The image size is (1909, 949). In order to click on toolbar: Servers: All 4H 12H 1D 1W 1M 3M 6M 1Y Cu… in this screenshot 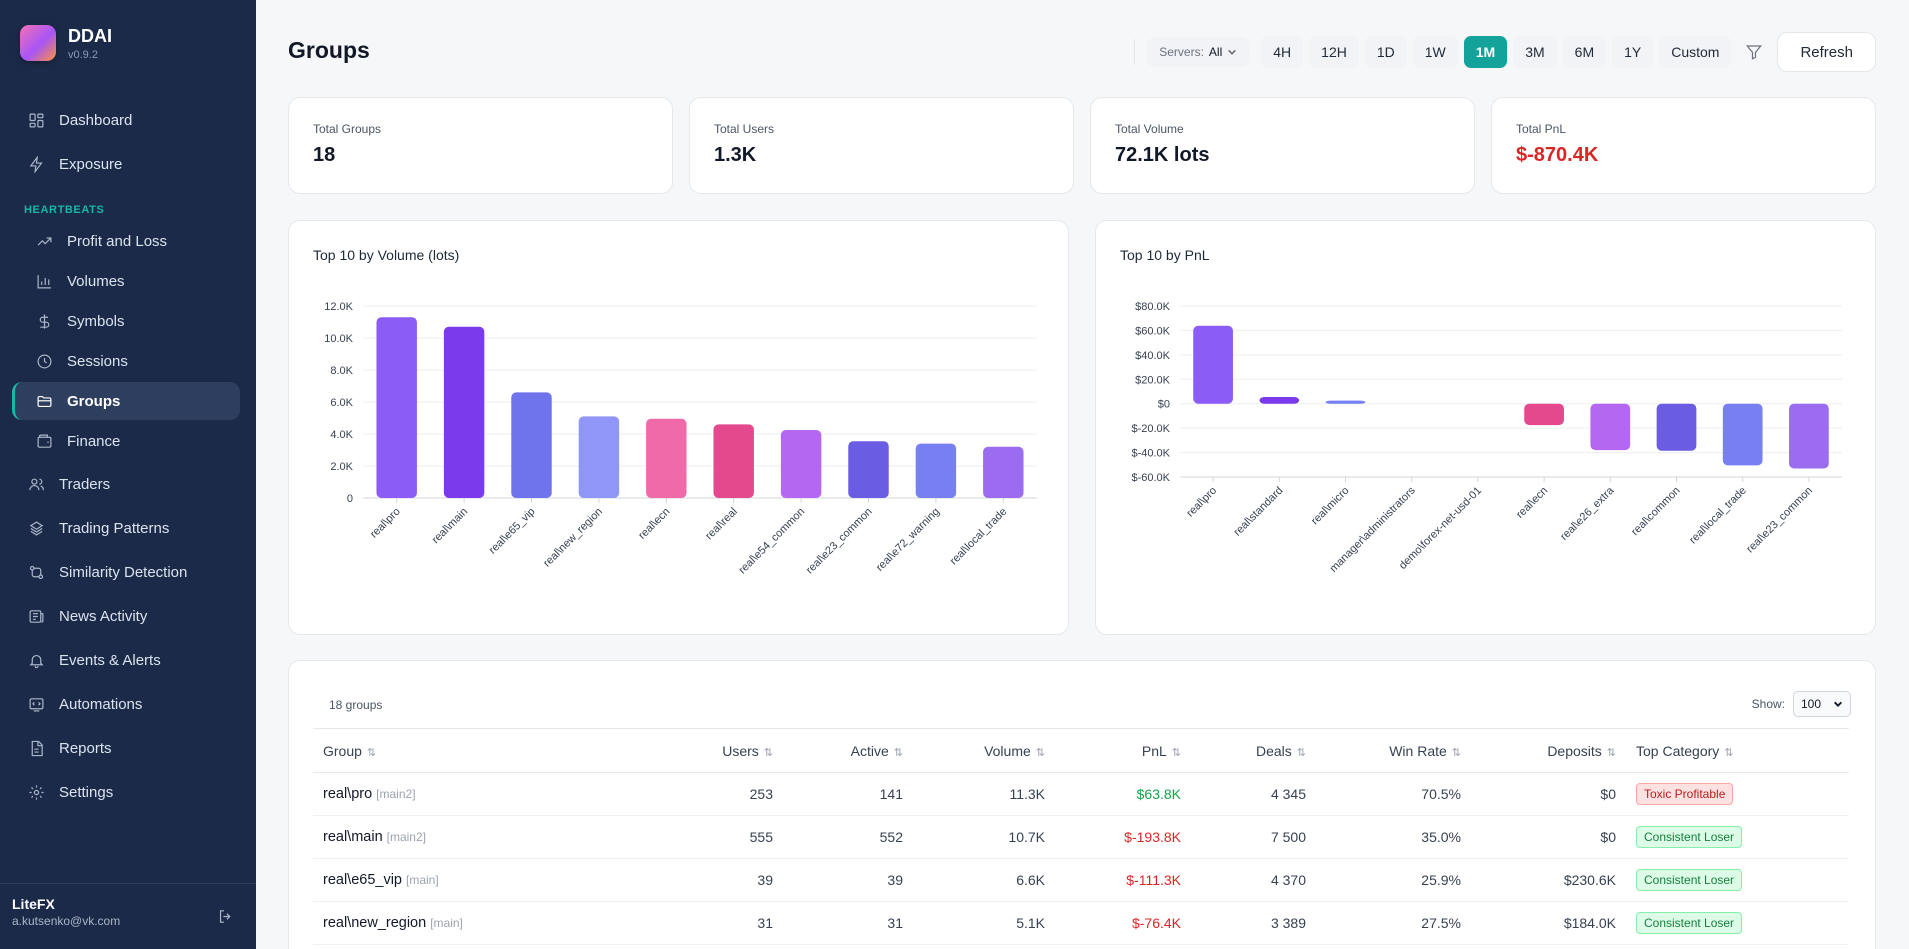, I will do `click(1505, 52)`.